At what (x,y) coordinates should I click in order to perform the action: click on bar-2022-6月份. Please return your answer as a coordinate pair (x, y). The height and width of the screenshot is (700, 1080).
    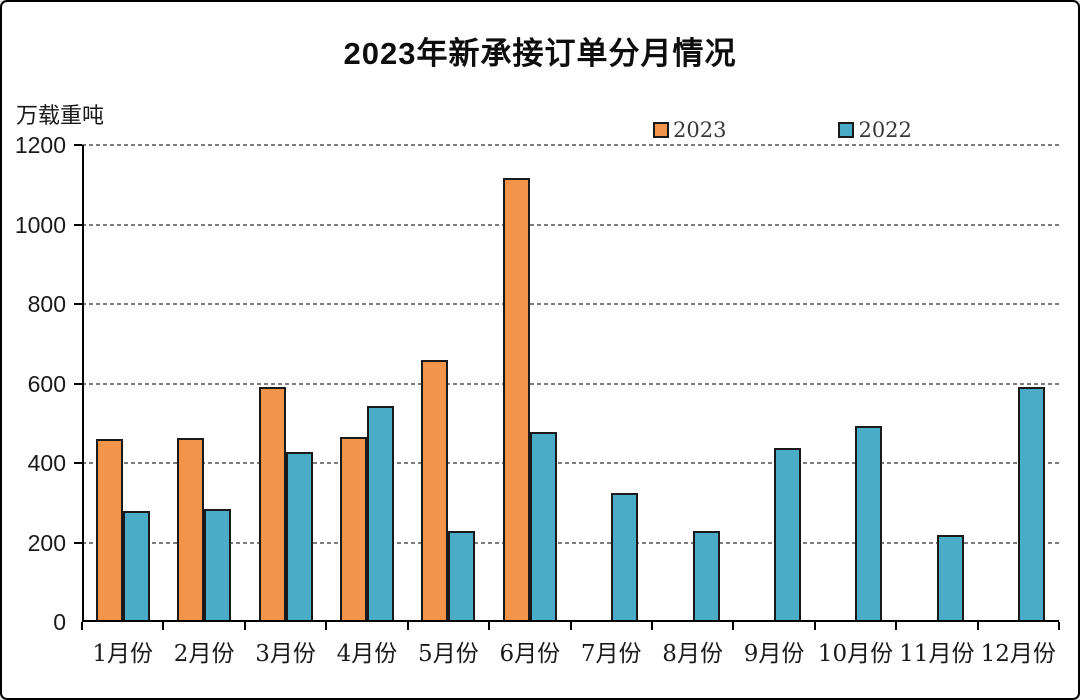
    Looking at the image, I should click on (543, 527).